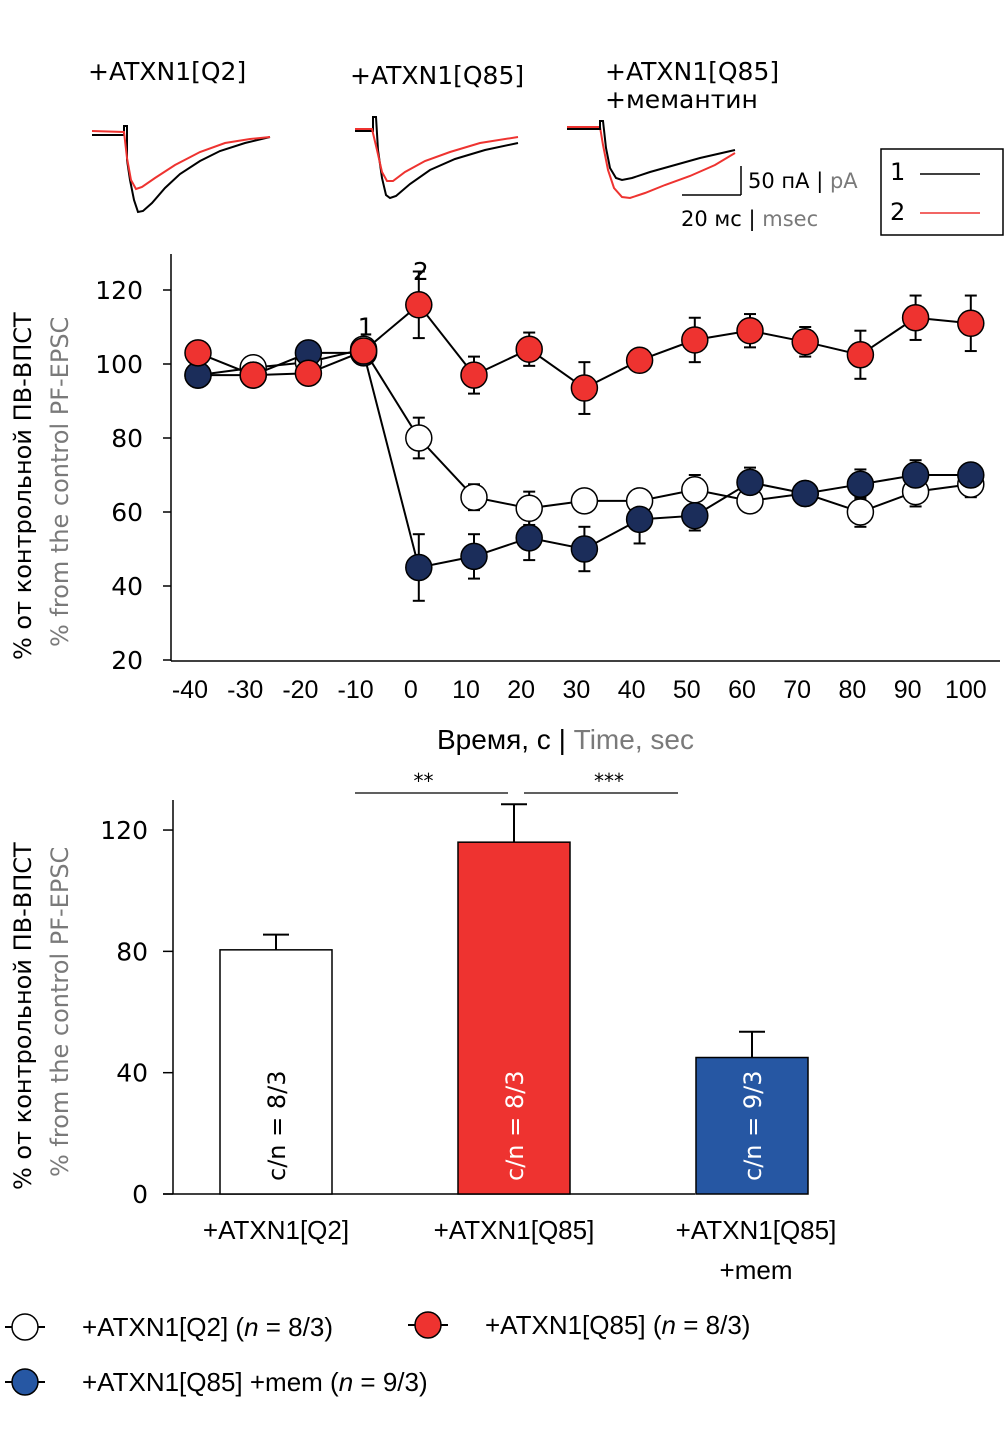  What do you see at coordinates (576, 690) in the screenshot?
I see `x-tick-label: 30` at bounding box center [576, 690].